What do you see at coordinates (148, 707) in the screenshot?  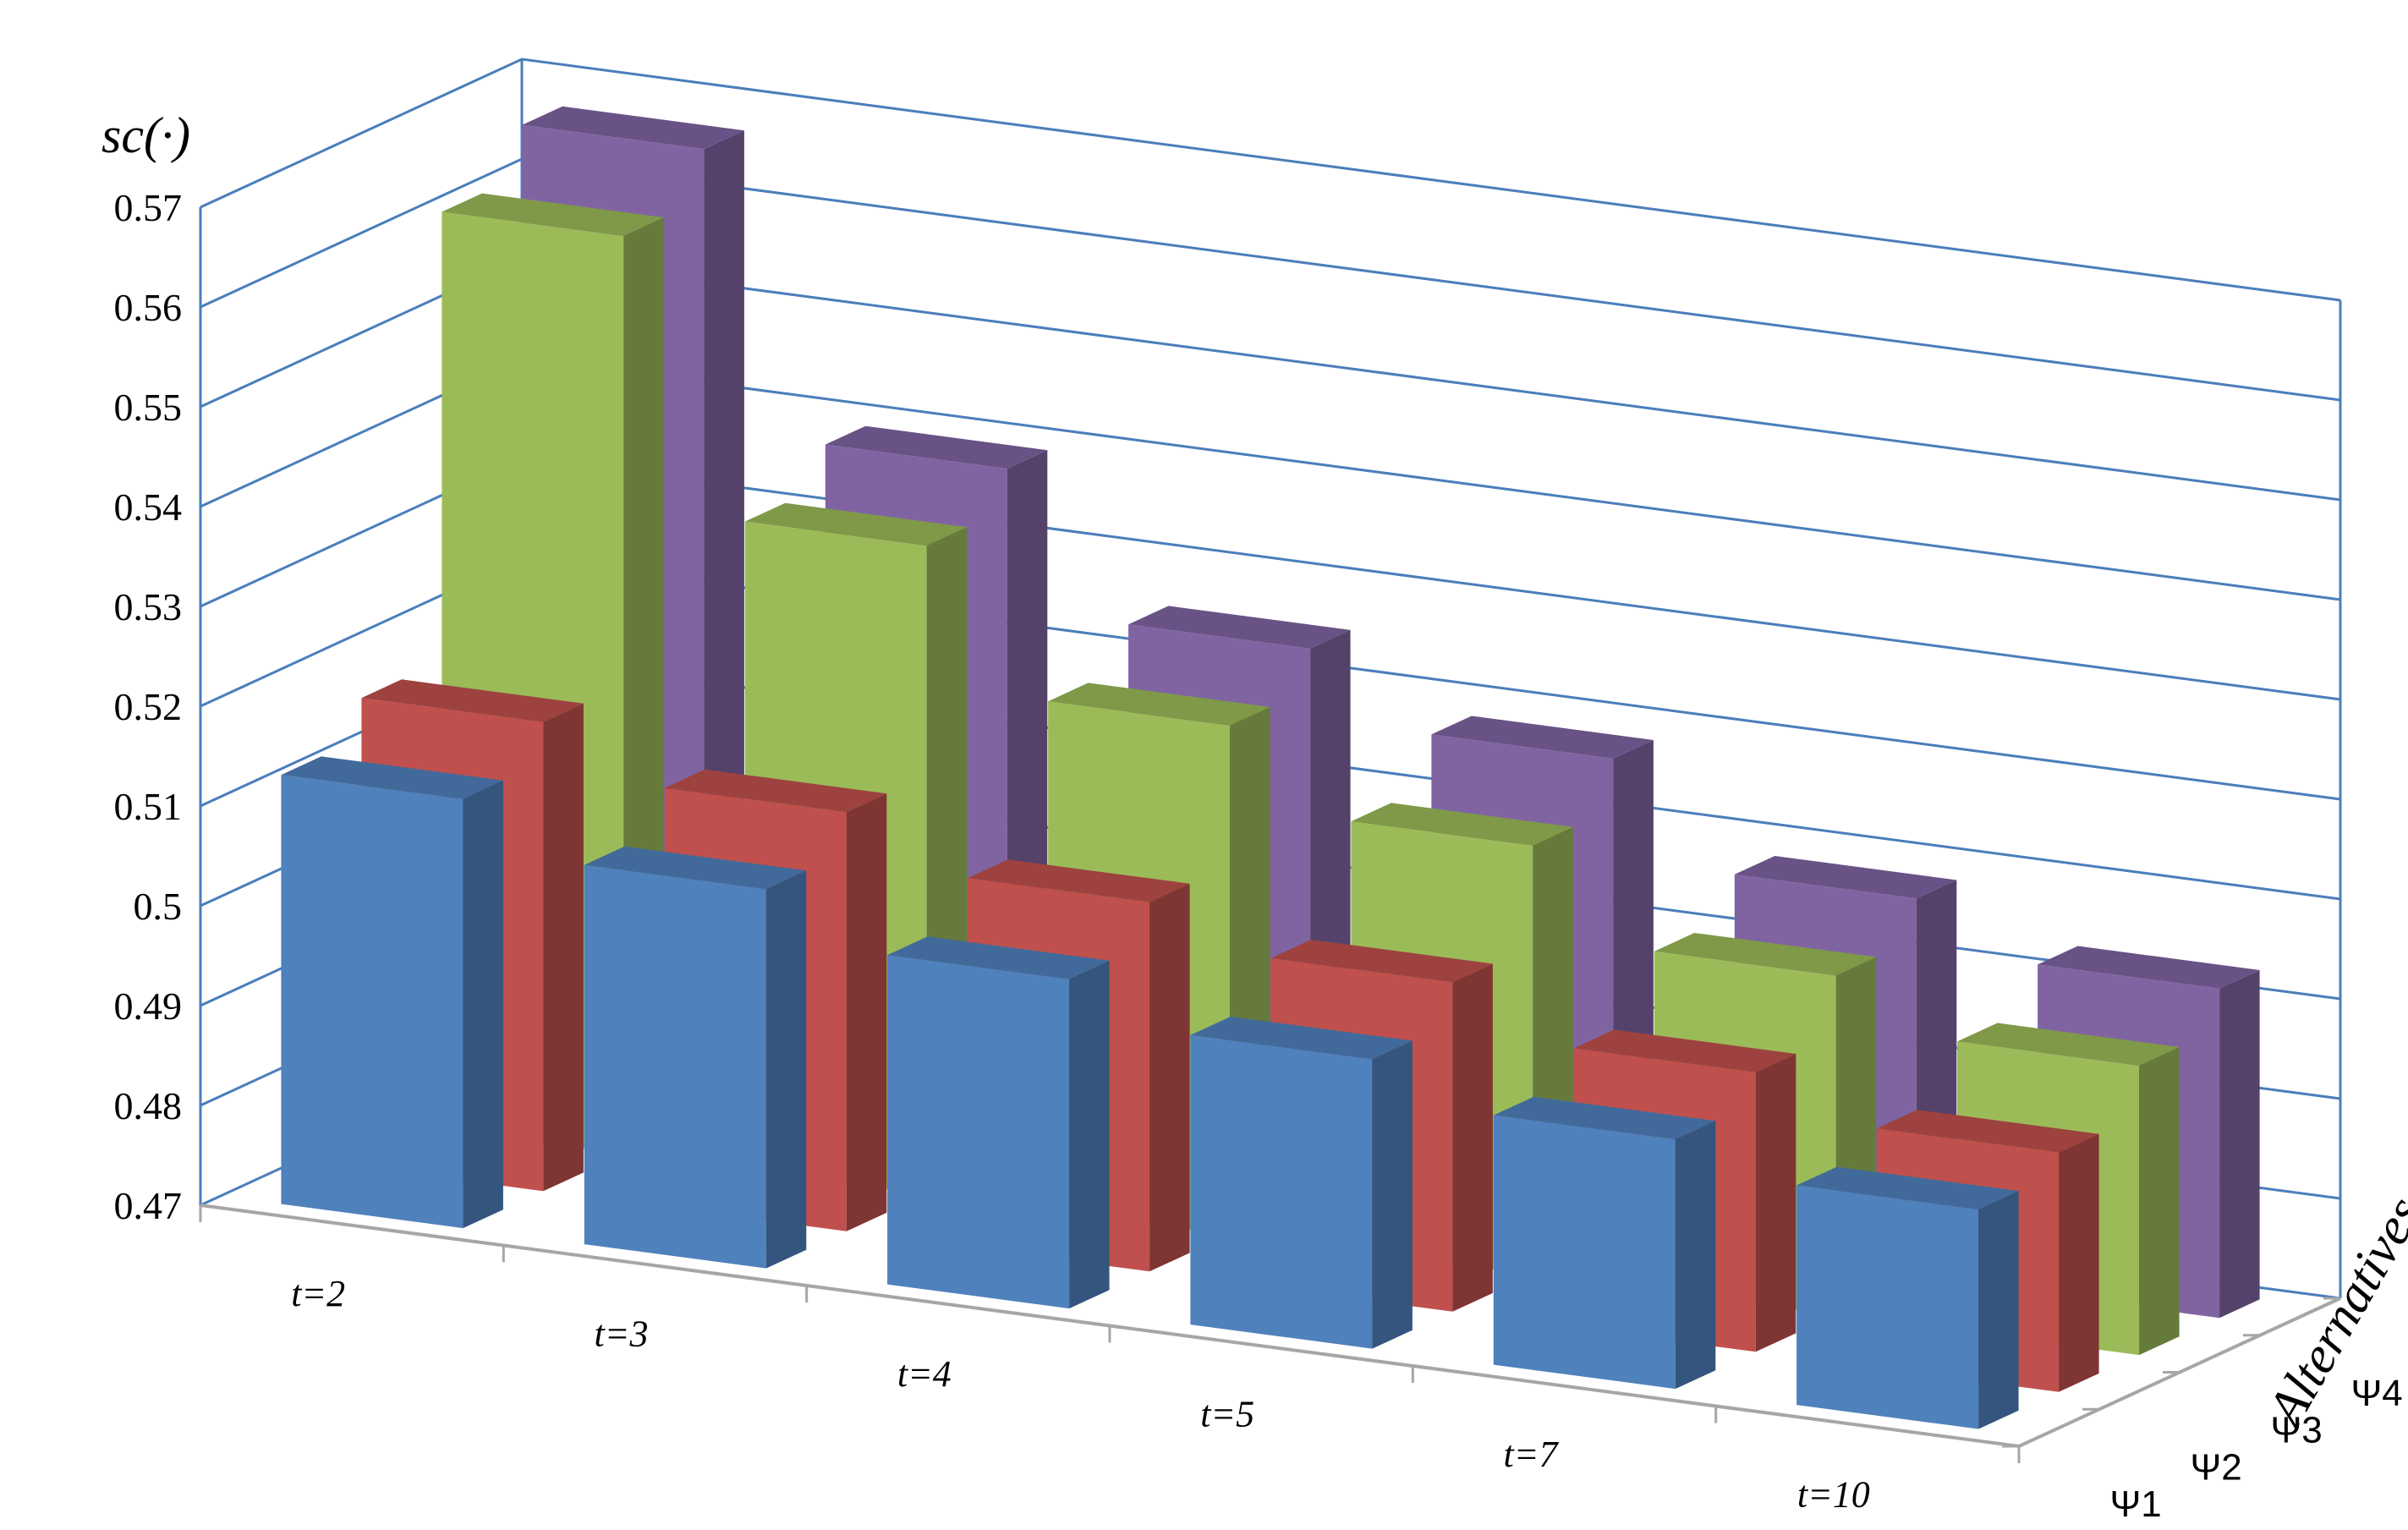 I see `y-tick-label: 0.52` at bounding box center [148, 707].